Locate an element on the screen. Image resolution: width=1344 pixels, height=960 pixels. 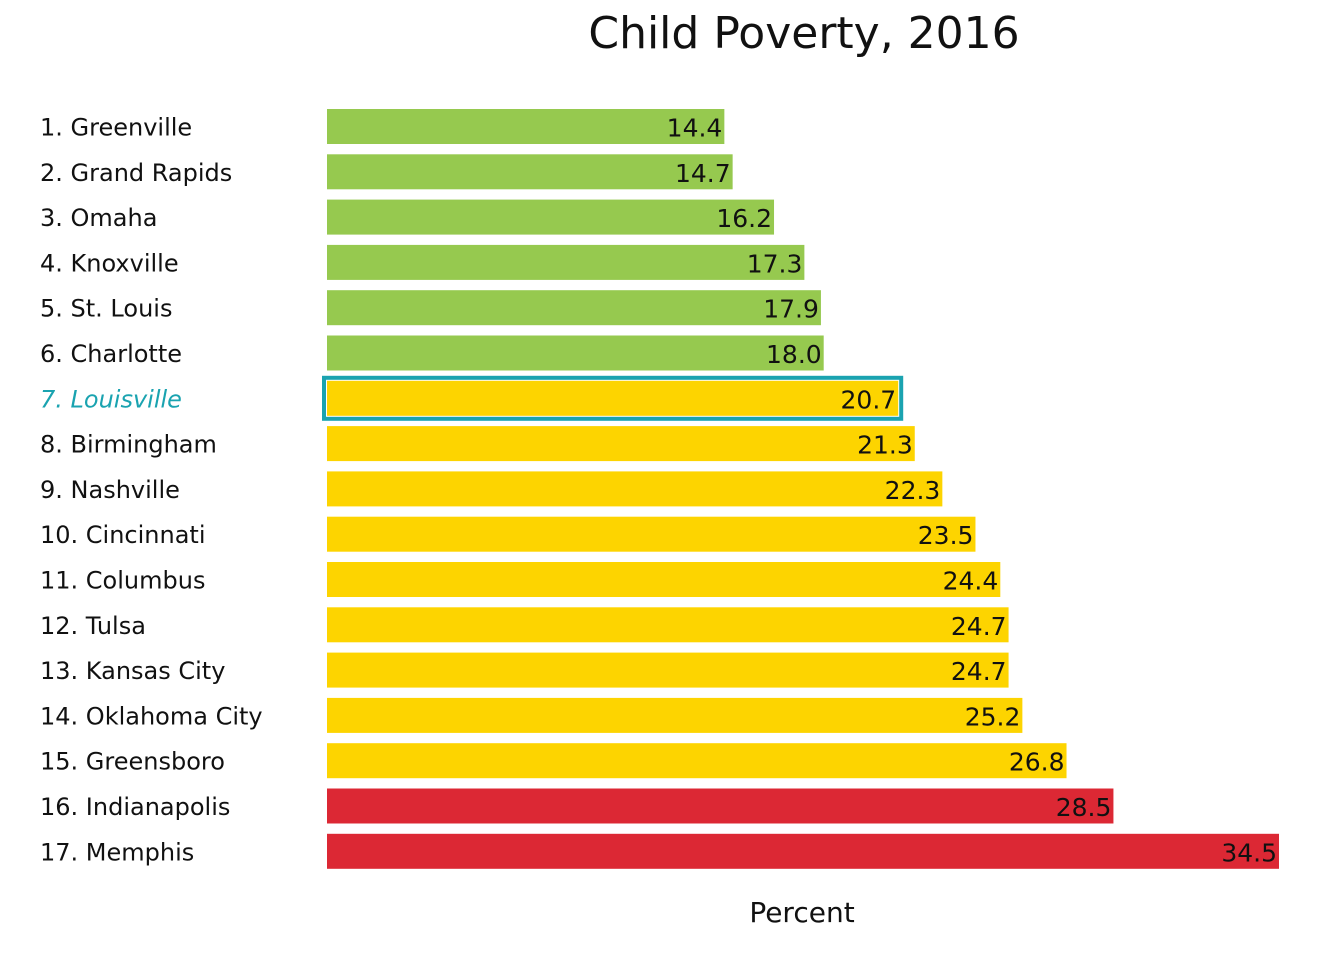
category-label-louisville: 7. Louisville is located at coordinates (111, 399).